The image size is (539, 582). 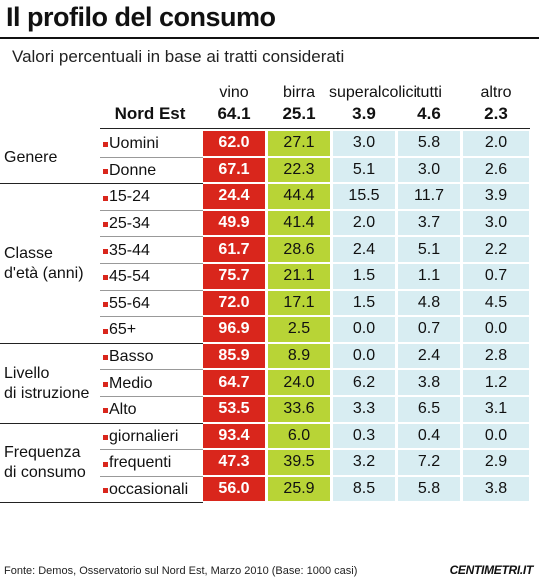 I want to click on row-label: 65+, so click(x=123, y=330).